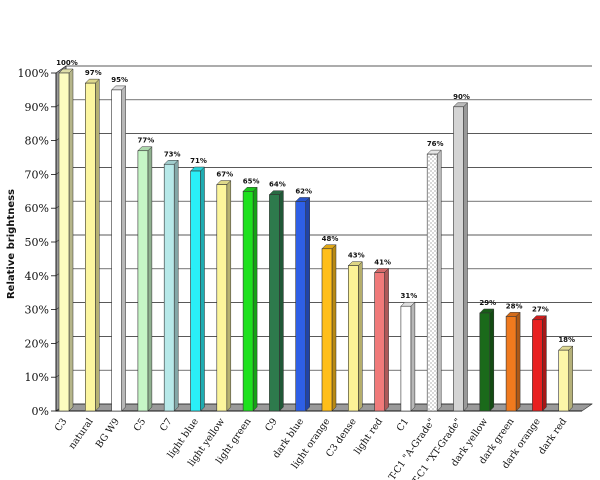 This screenshot has height=480, width=600. I want to click on data-label: 100%, so click(67, 63).